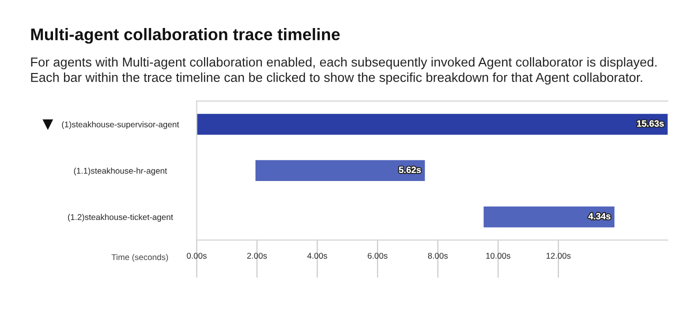  What do you see at coordinates (121, 172) in the screenshot?
I see `y-tick-label: (1.1)steakhouse-hr-agent` at bounding box center [121, 172].